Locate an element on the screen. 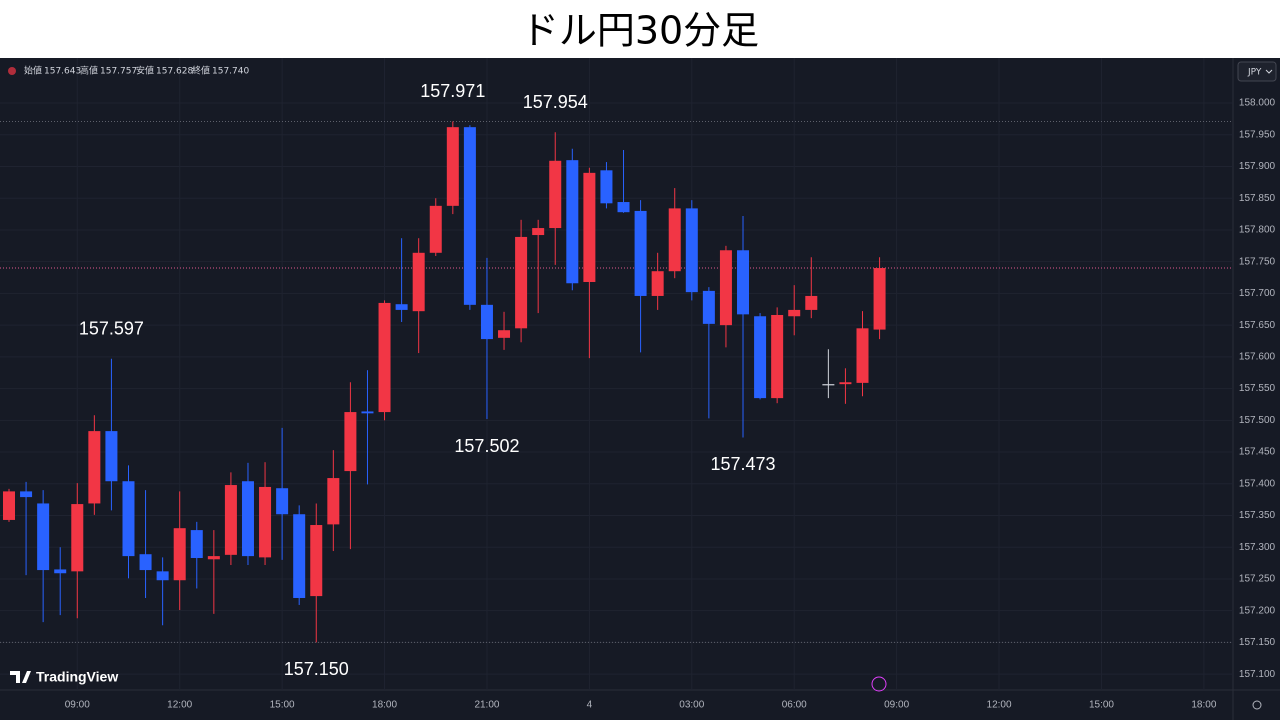 The height and width of the screenshot is (720, 1280). settings-icon is located at coordinates (1257, 705).